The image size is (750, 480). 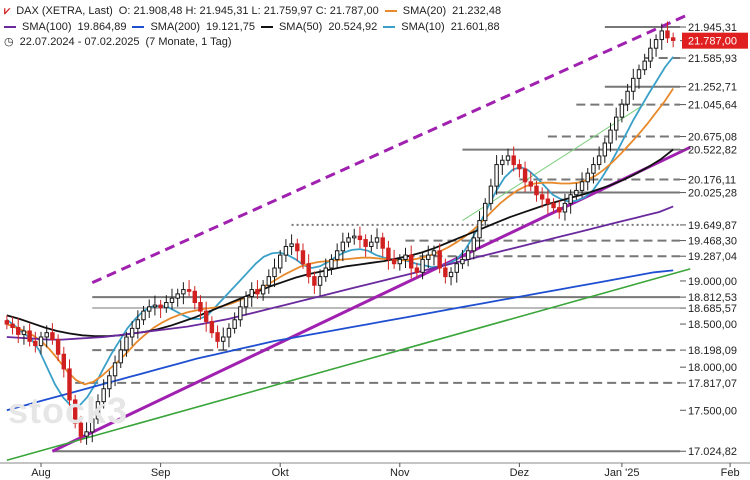 What do you see at coordinates (712, 59) in the screenshot?
I see `y-tick-label: 21.585,93` at bounding box center [712, 59].